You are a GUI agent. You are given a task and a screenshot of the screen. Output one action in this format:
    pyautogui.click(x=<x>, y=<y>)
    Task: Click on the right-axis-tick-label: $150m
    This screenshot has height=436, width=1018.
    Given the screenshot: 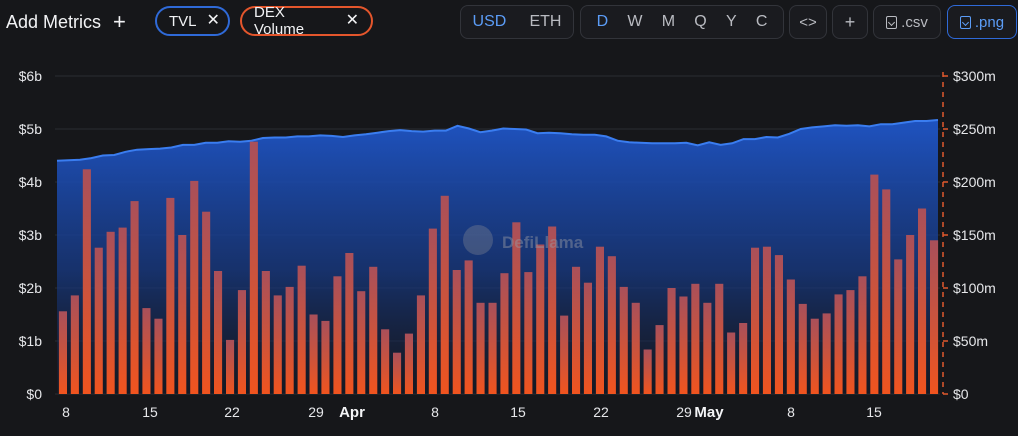 What is the action you would take?
    pyautogui.click(x=974, y=235)
    